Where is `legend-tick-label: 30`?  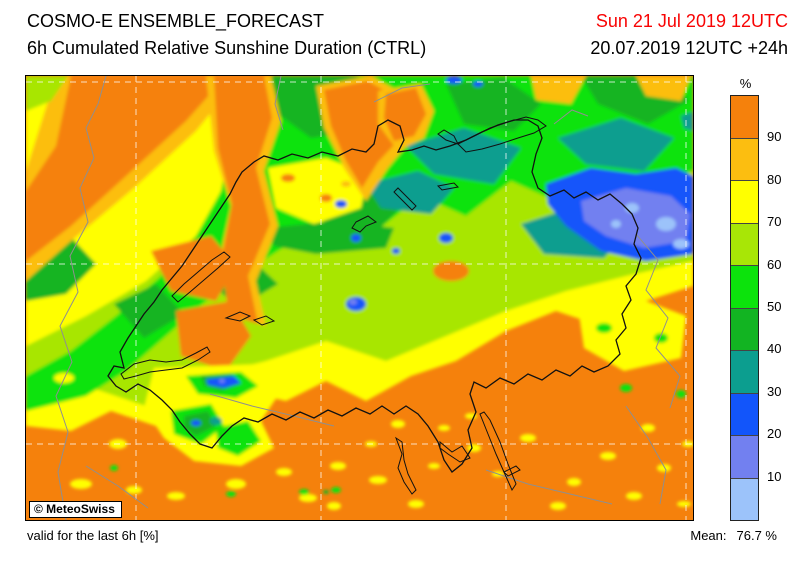
legend-tick-label: 30 is located at coordinates (774, 391).